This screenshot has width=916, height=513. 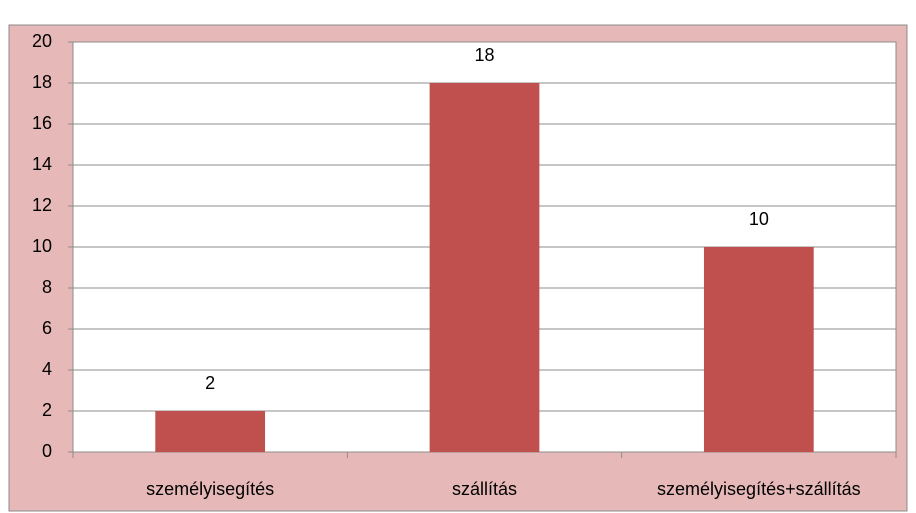 What do you see at coordinates (42, 246) in the screenshot?
I see `y-tick-label: 10` at bounding box center [42, 246].